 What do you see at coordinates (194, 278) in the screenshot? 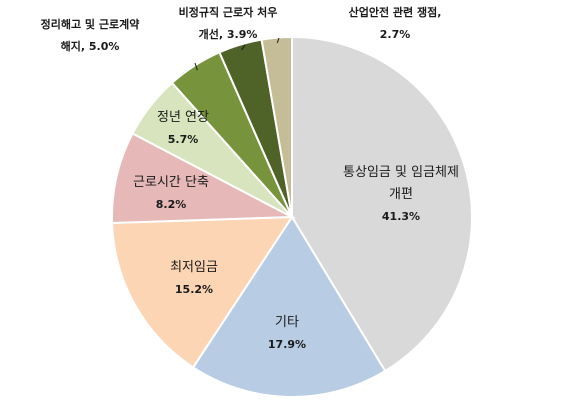
I see `slice-label-3: 최저임금 15.2%` at bounding box center [194, 278].